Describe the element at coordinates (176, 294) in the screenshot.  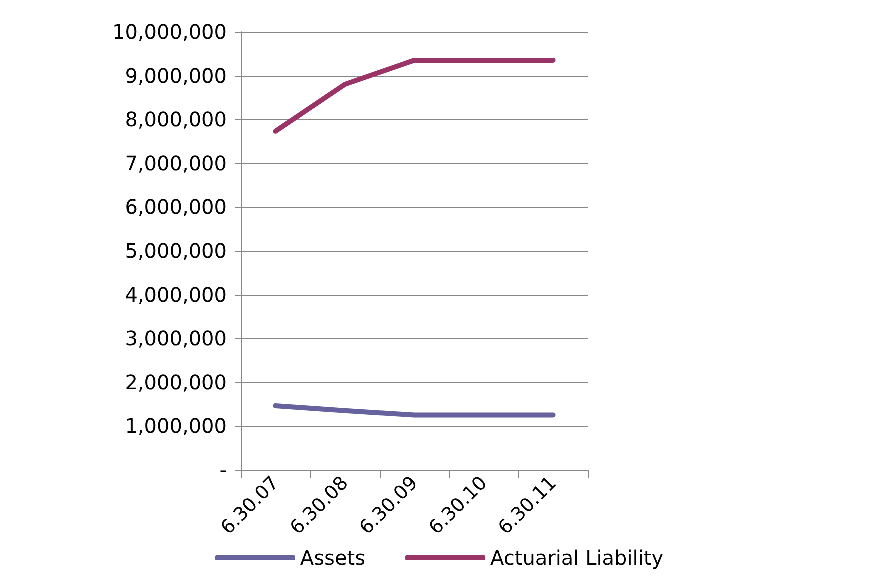
I see `y-tick-label: 4,000,000` at that location.